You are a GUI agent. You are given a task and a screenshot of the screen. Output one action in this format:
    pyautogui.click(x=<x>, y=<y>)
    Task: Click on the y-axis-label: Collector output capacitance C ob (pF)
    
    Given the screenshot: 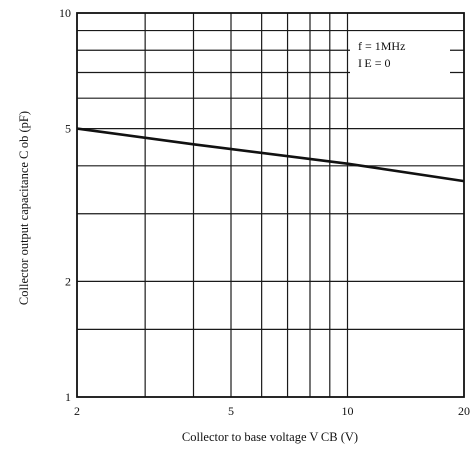 What is the action you would take?
    pyautogui.click(x=24, y=208)
    